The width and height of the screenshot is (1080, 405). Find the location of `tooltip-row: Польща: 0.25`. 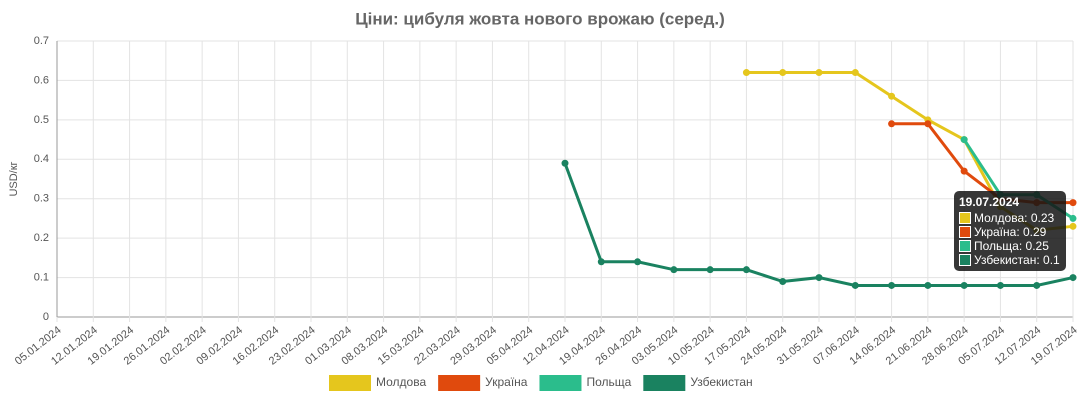

tooltip-row: Польща: 0.25 is located at coordinates (1010, 246).